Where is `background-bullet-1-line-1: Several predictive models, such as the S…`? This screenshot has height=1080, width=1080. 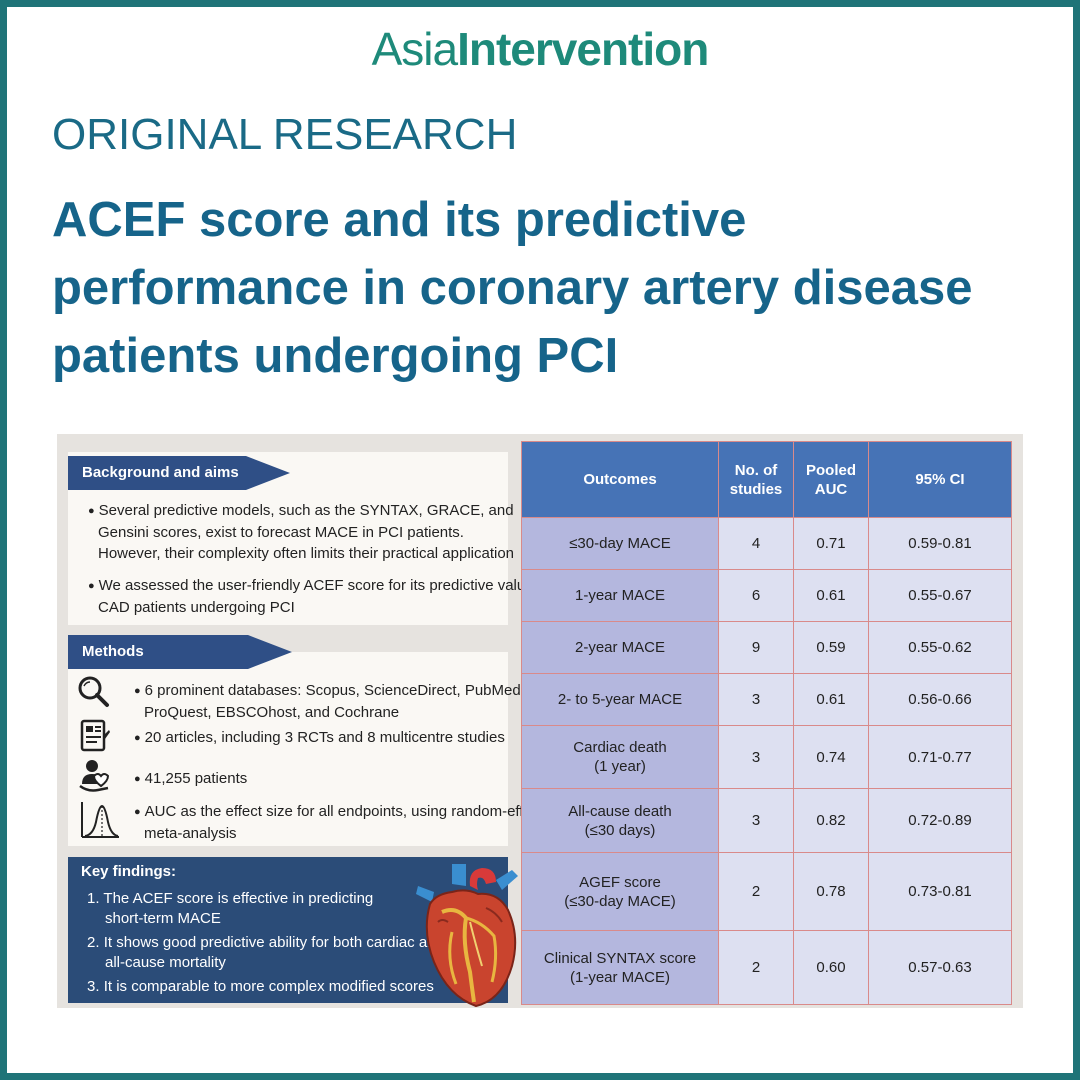 background-bullet-1-line-1: Several predictive models, such as the S… is located at coordinates (306, 510).